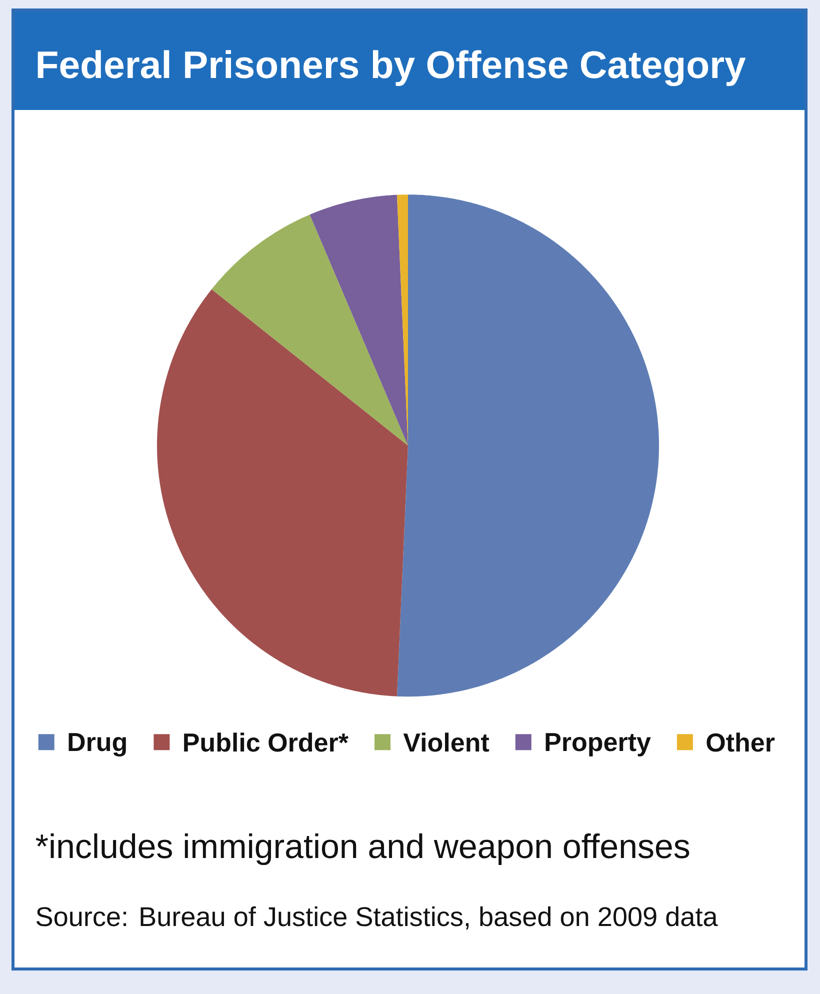 The width and height of the screenshot is (820, 994). I want to click on chart-title: Federal Prisoners by Offense Category, so click(392, 68).